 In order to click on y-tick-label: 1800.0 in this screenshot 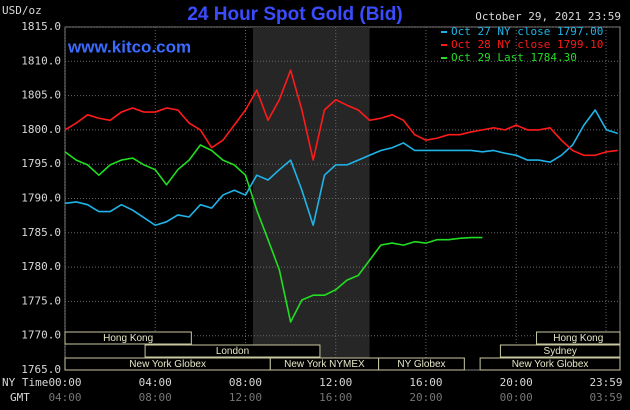, I will do `click(41, 129)`.